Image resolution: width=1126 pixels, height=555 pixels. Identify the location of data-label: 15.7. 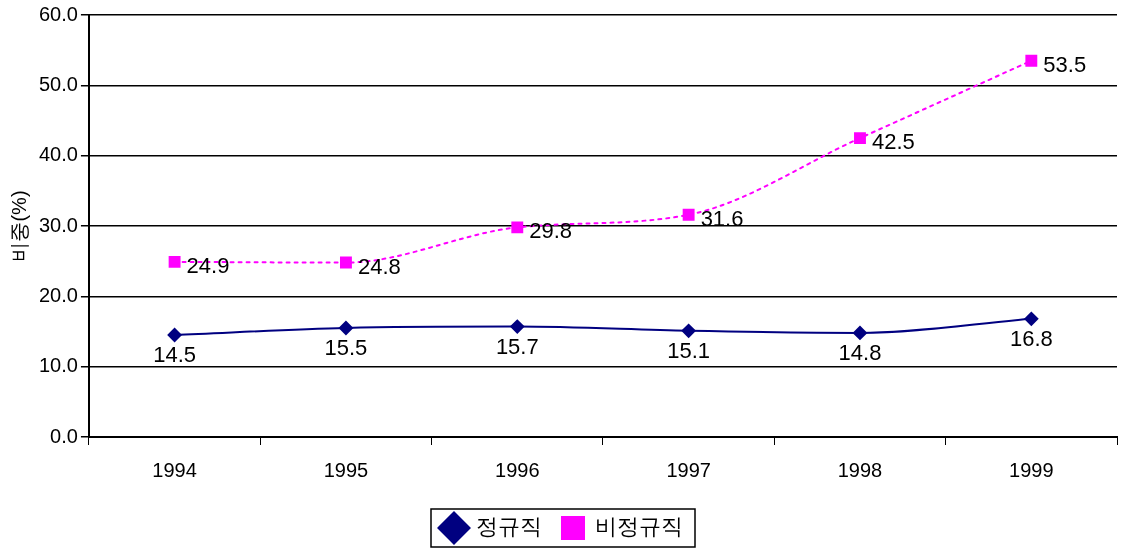
(517, 346).